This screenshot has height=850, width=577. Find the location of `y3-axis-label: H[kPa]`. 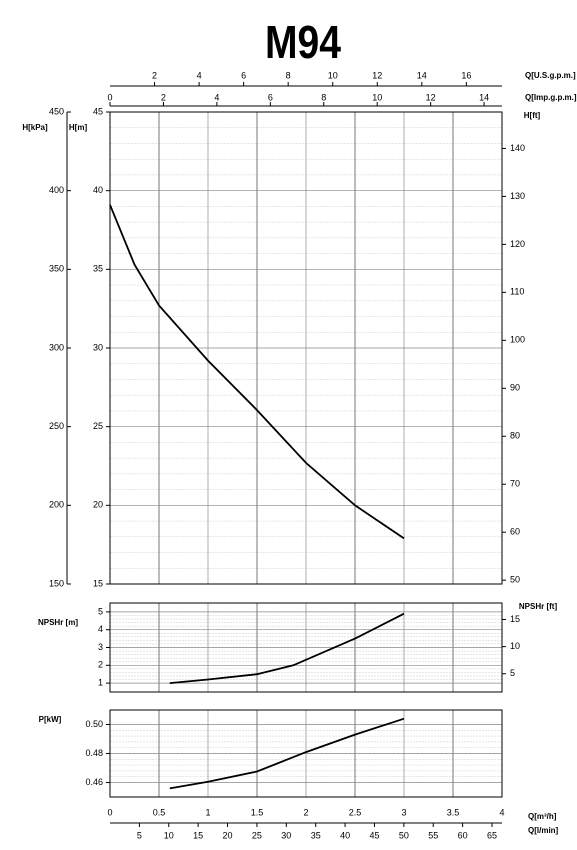

y3-axis-label: H[kPa] is located at coordinates (35, 127).